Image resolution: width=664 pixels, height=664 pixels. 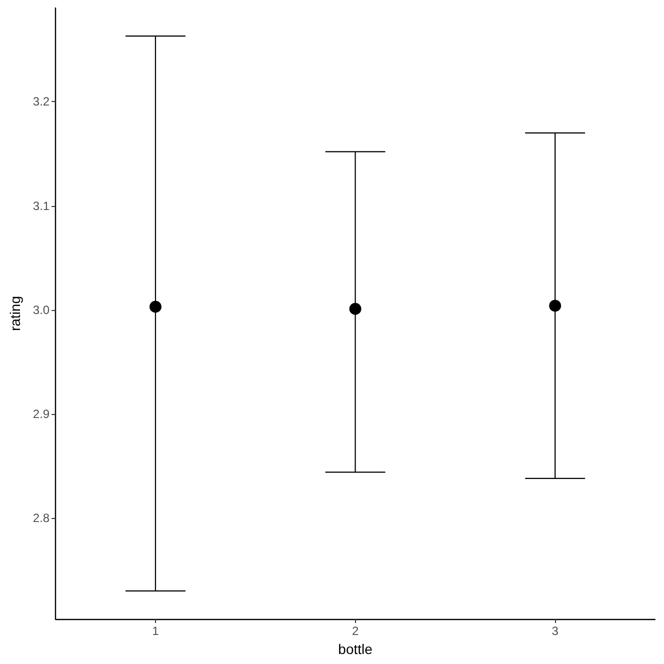 What do you see at coordinates (15, 314) in the screenshot?
I see `y-axis-title: rating` at bounding box center [15, 314].